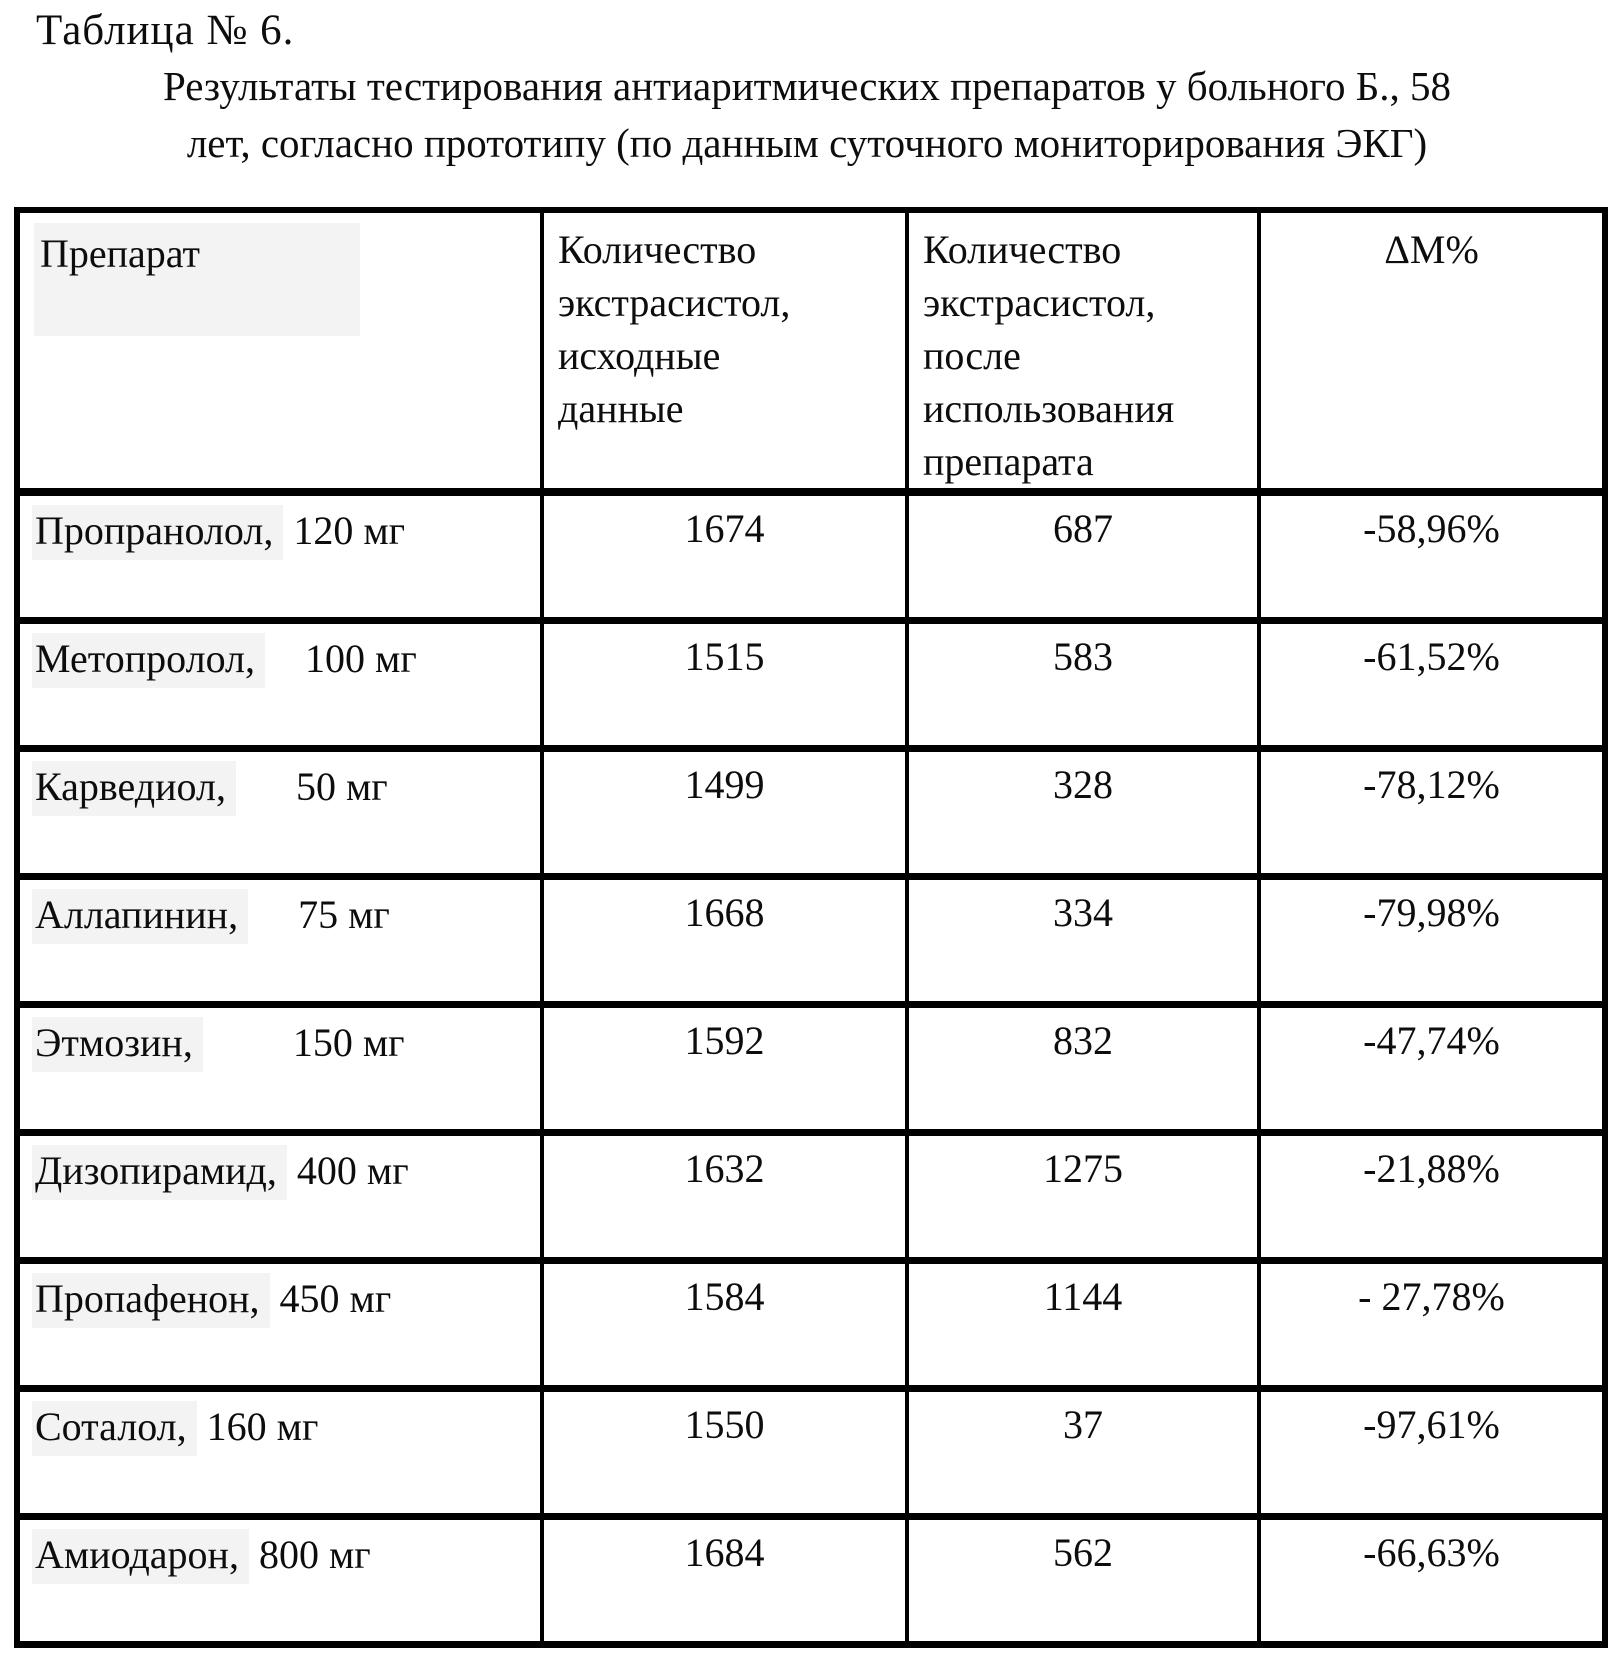  I want to click on drug-dose: 75 мг, so click(319, 914).